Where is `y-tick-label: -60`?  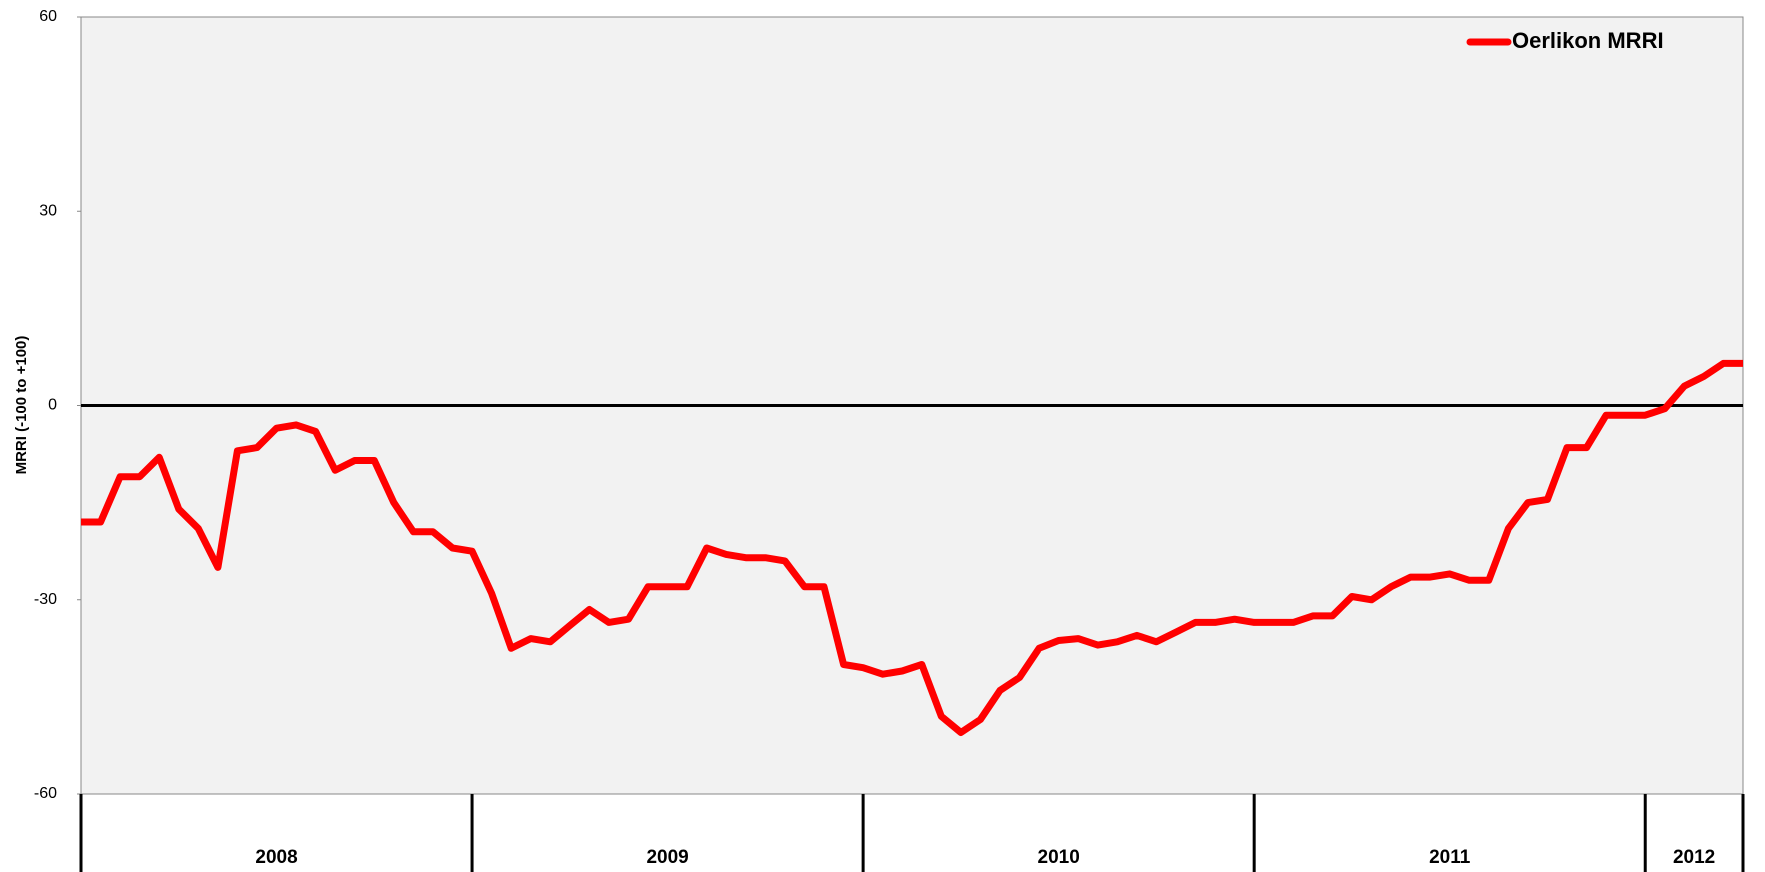 y-tick-label: -60 is located at coordinates (45, 793).